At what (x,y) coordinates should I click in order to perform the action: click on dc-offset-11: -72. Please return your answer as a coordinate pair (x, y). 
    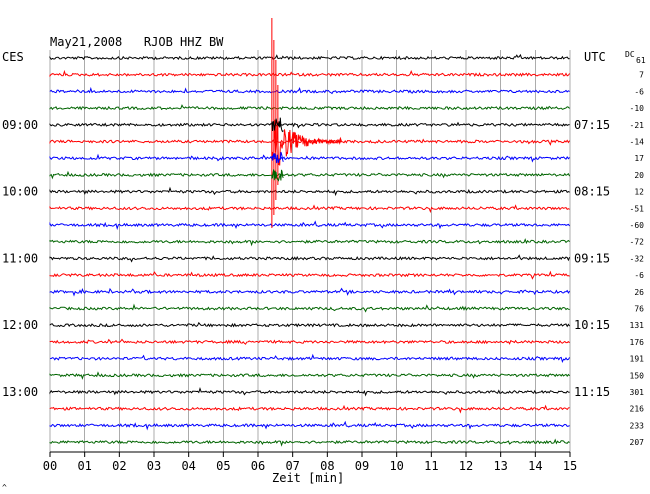
    Looking at the image, I should click on (637, 242).